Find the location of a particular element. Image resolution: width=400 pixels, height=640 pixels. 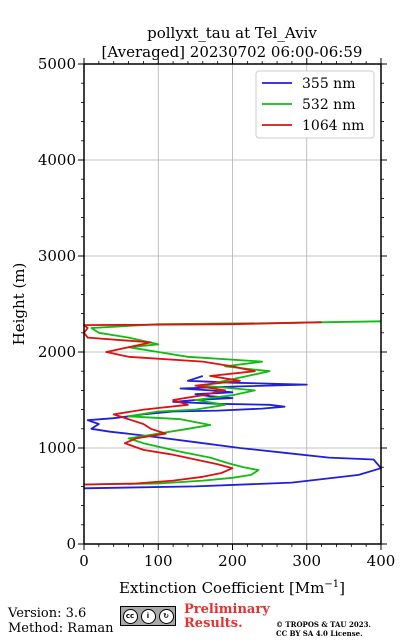

y-tick-label: 2000 is located at coordinates (57, 352).